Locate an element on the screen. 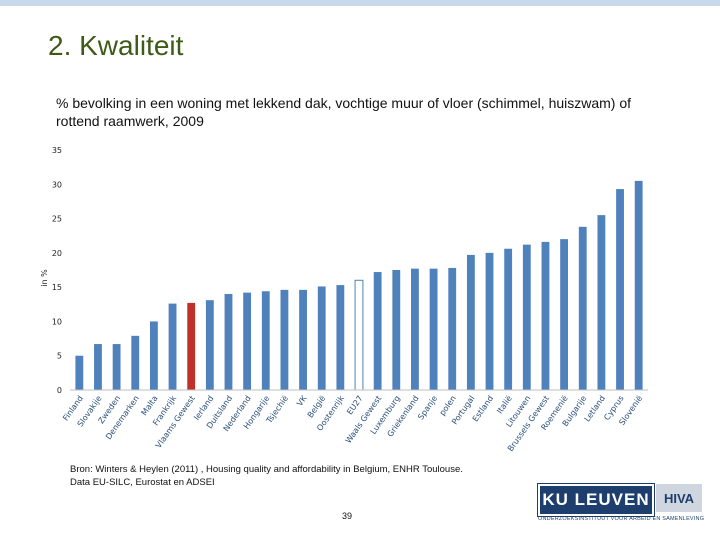  hiva-logo: HIVA is located at coordinates (679, 498).